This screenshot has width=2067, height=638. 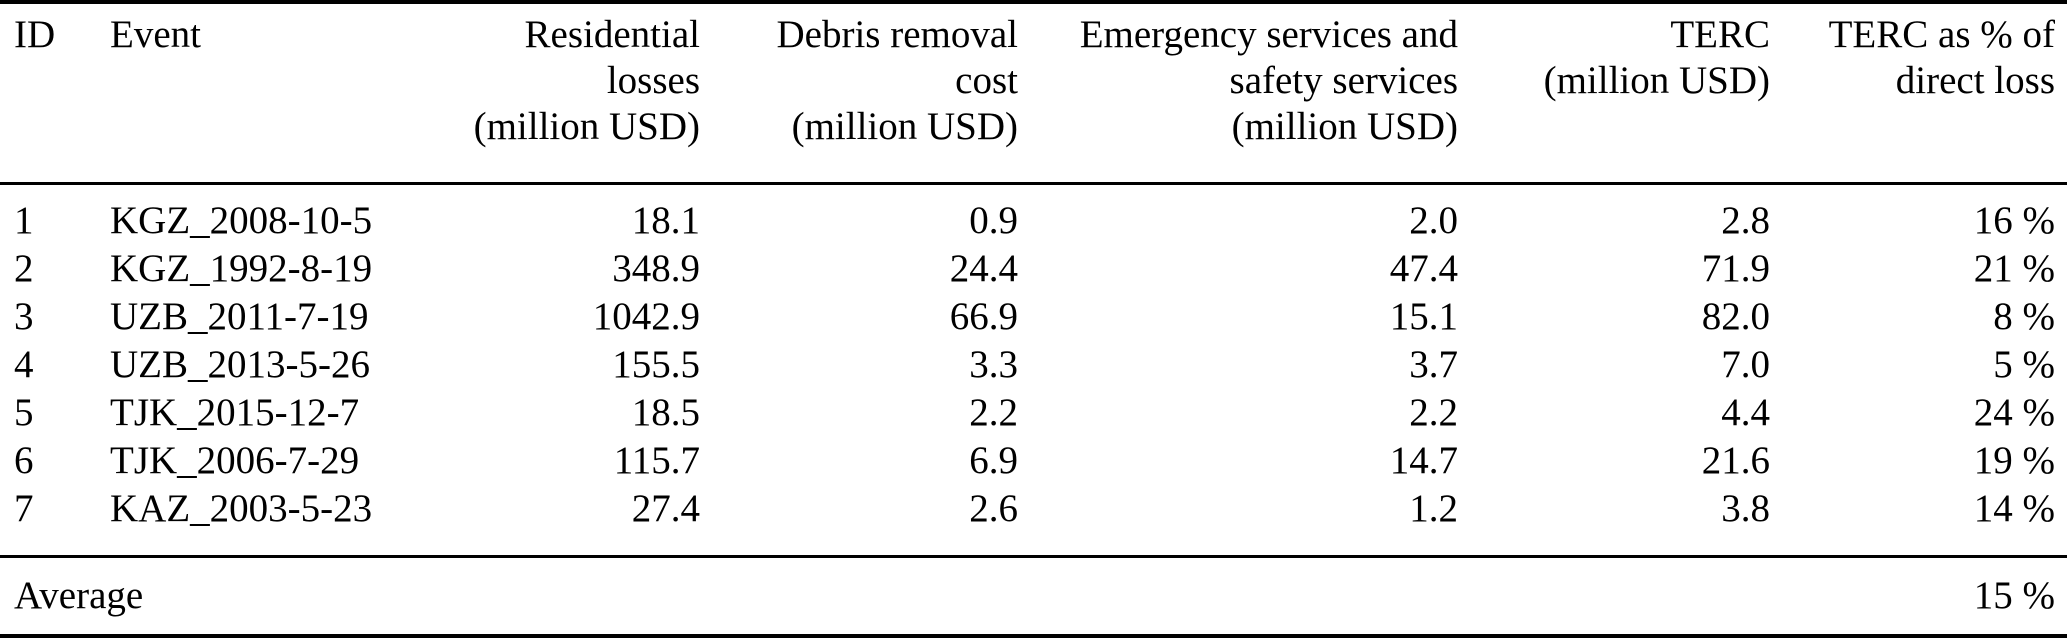 I want to click on cell-terc: 82.0, so click(x=1735, y=316).